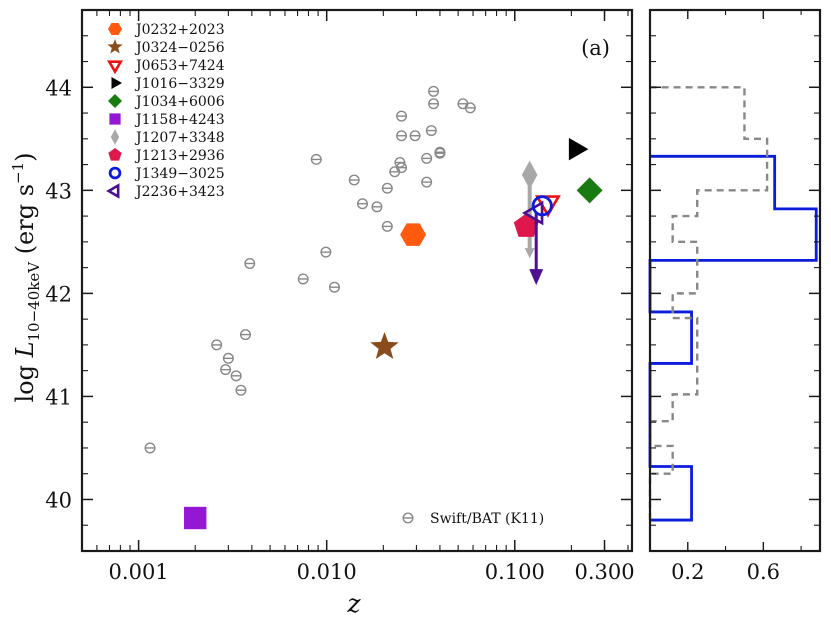  I want to click on histogram-series, so click(733, 304).